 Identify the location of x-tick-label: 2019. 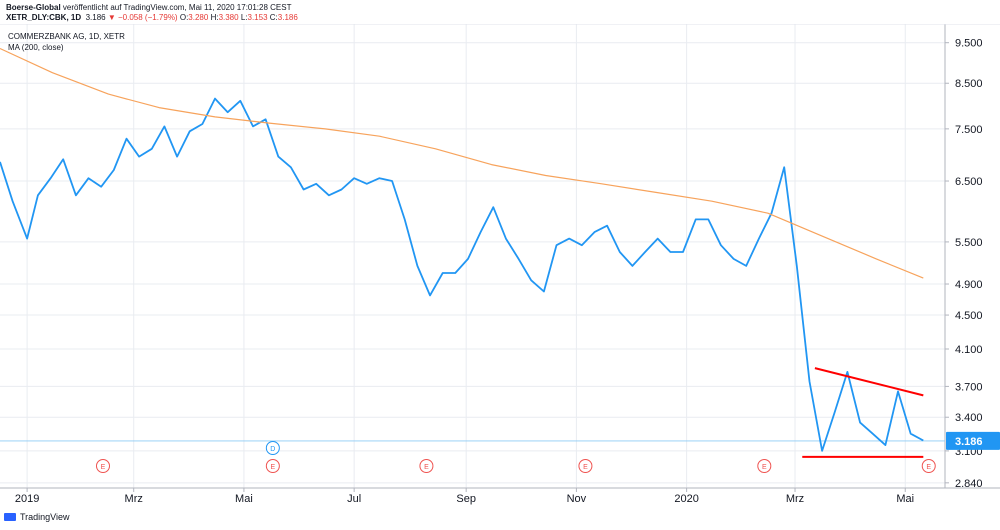
(27, 499).